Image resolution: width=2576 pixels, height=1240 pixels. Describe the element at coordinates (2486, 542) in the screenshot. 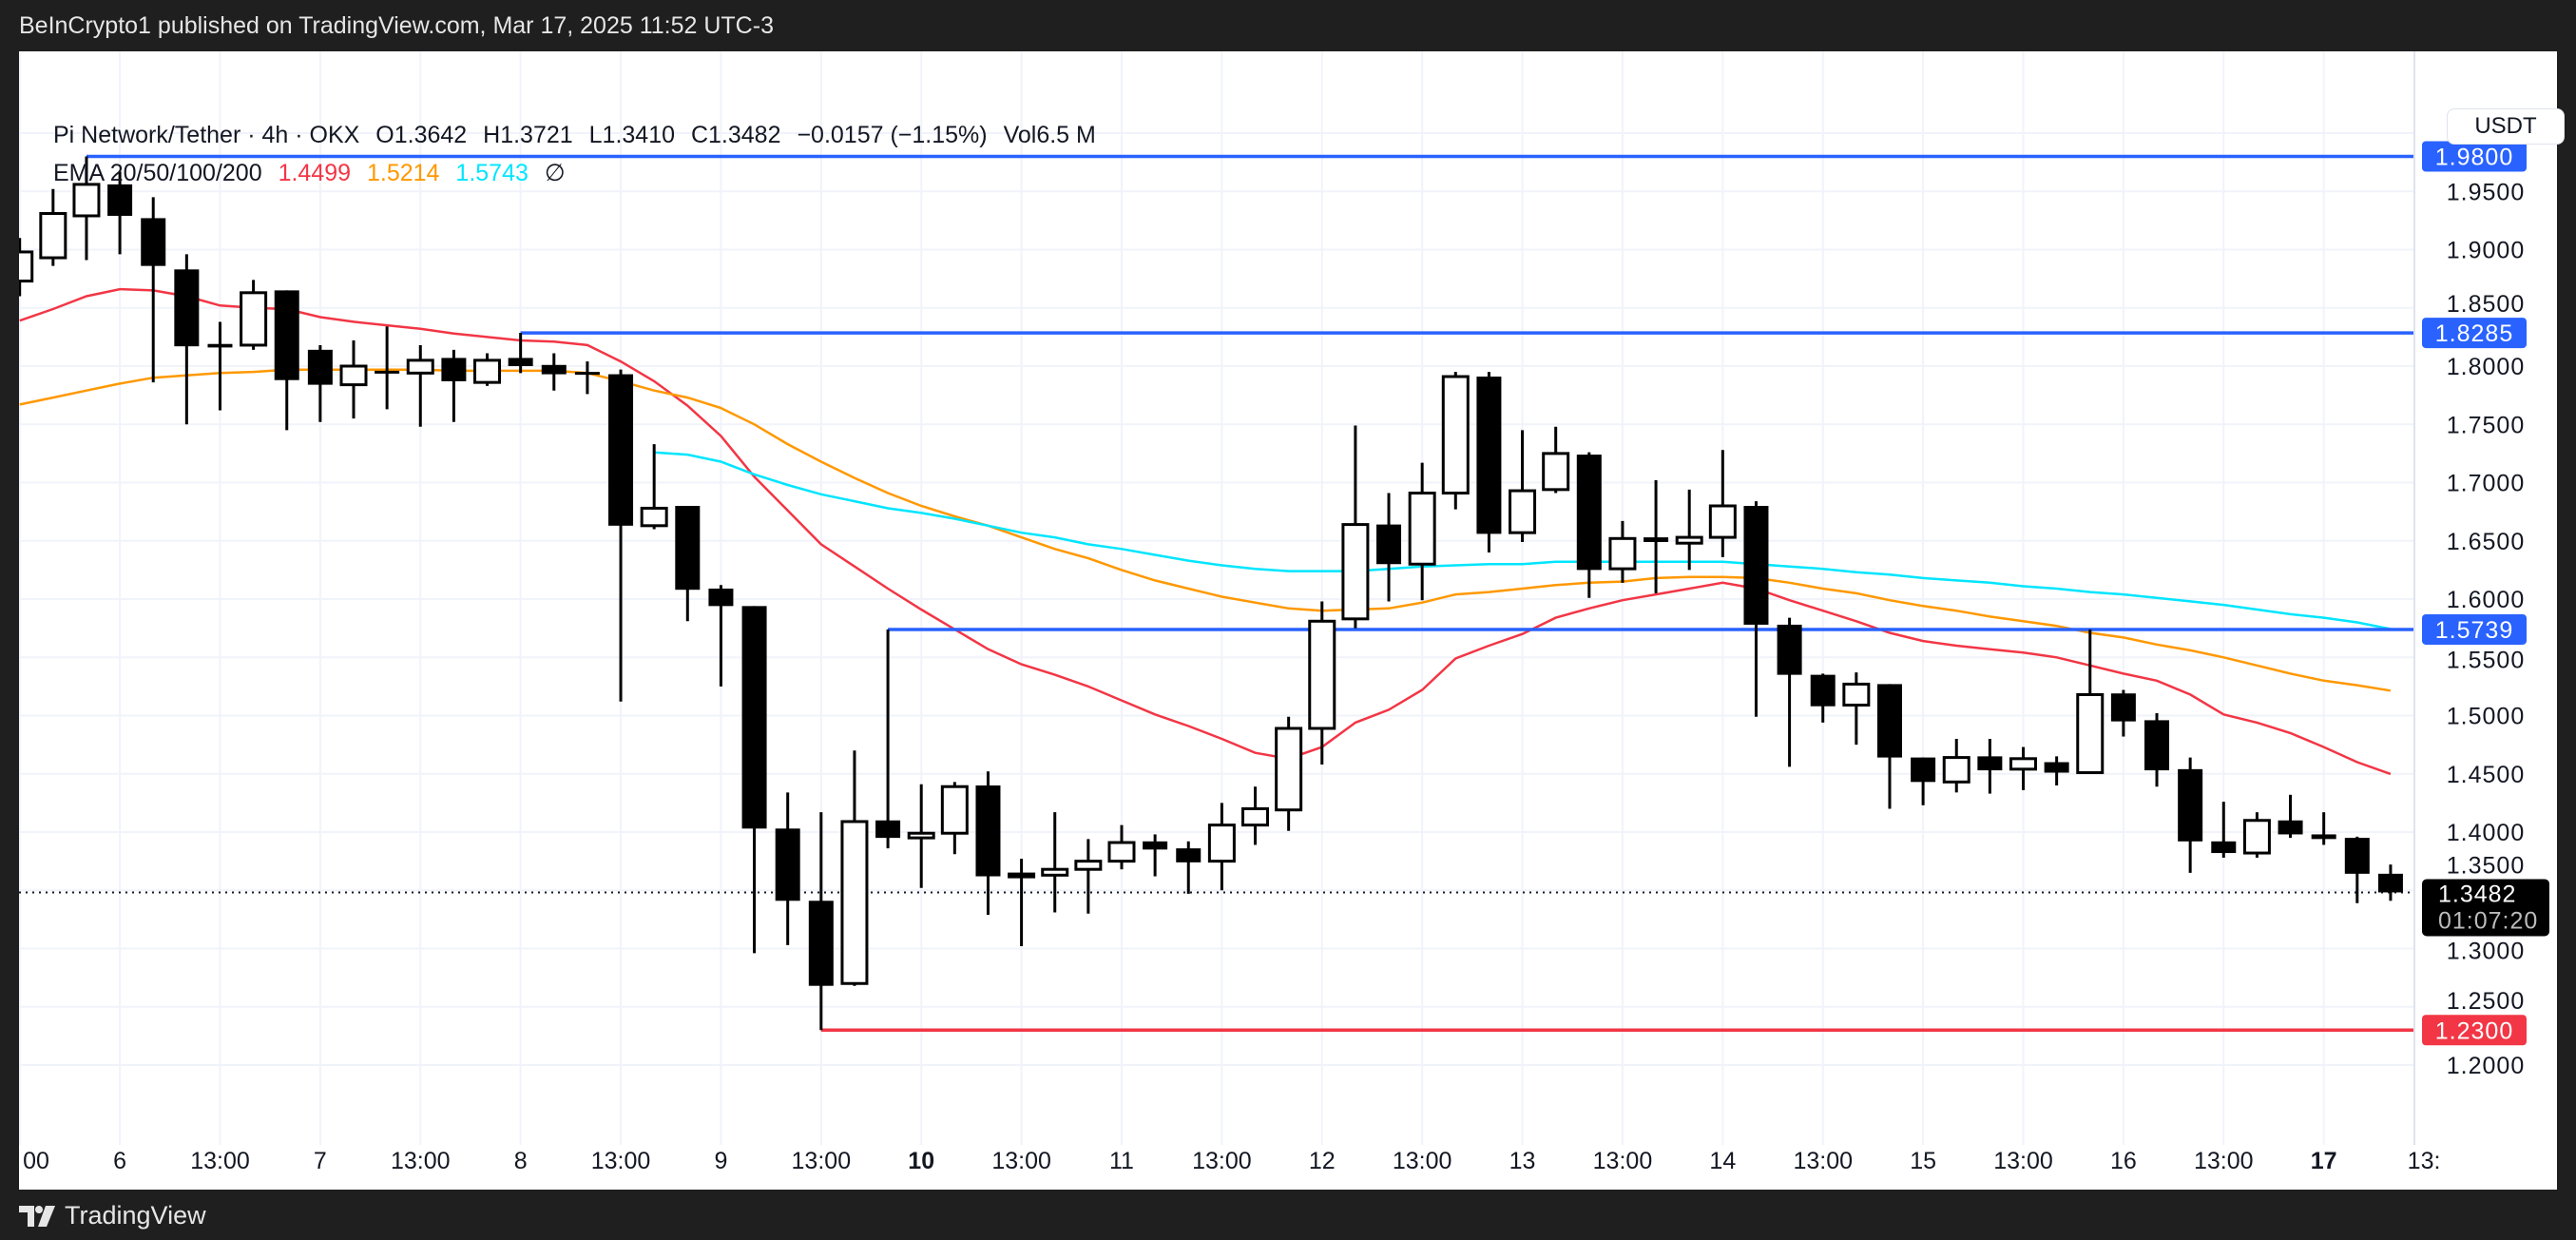

I see `y-tick-label: 1.6500` at that location.